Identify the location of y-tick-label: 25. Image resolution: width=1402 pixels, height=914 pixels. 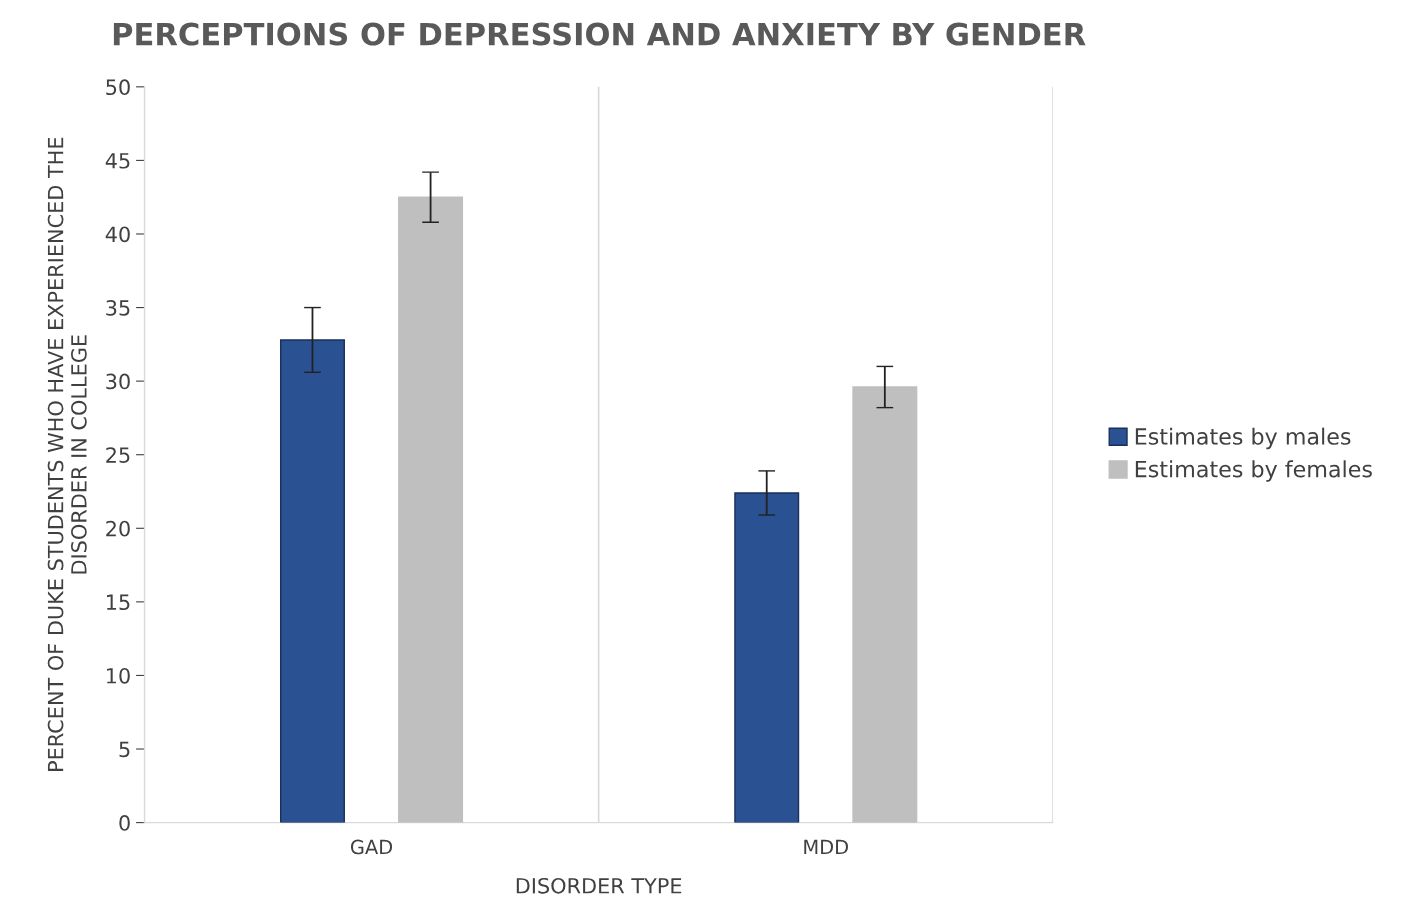
(118, 455).